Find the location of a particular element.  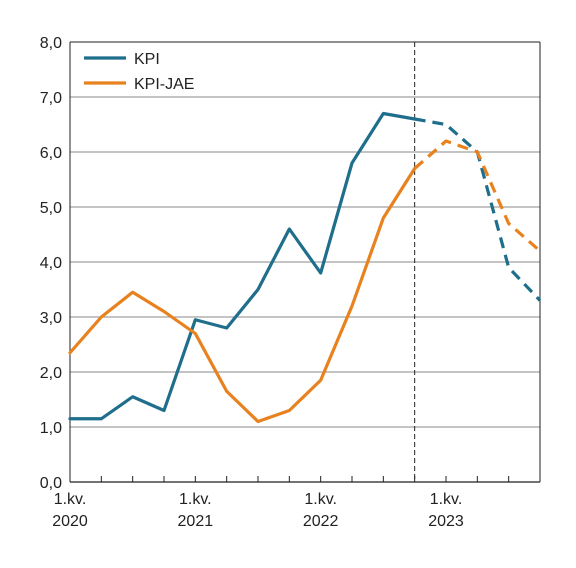

y-tick-label: 1,0 is located at coordinates (51, 428).